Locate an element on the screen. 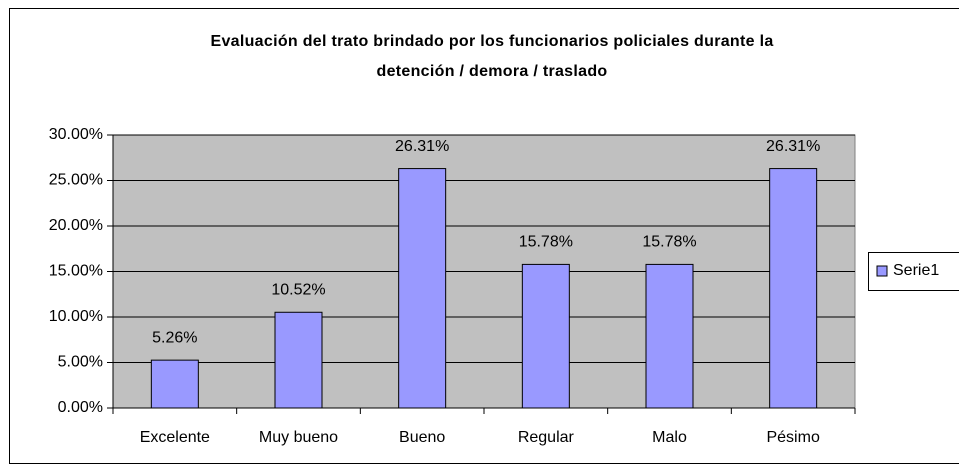 This screenshot has height=471, width=959. x-tick-label: Pésimo is located at coordinates (792, 437).